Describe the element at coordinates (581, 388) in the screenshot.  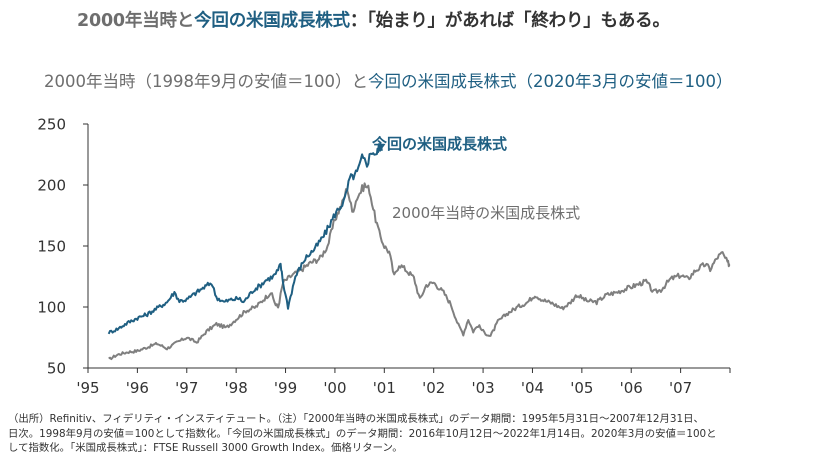
I see `x-tick-label: '05` at that location.